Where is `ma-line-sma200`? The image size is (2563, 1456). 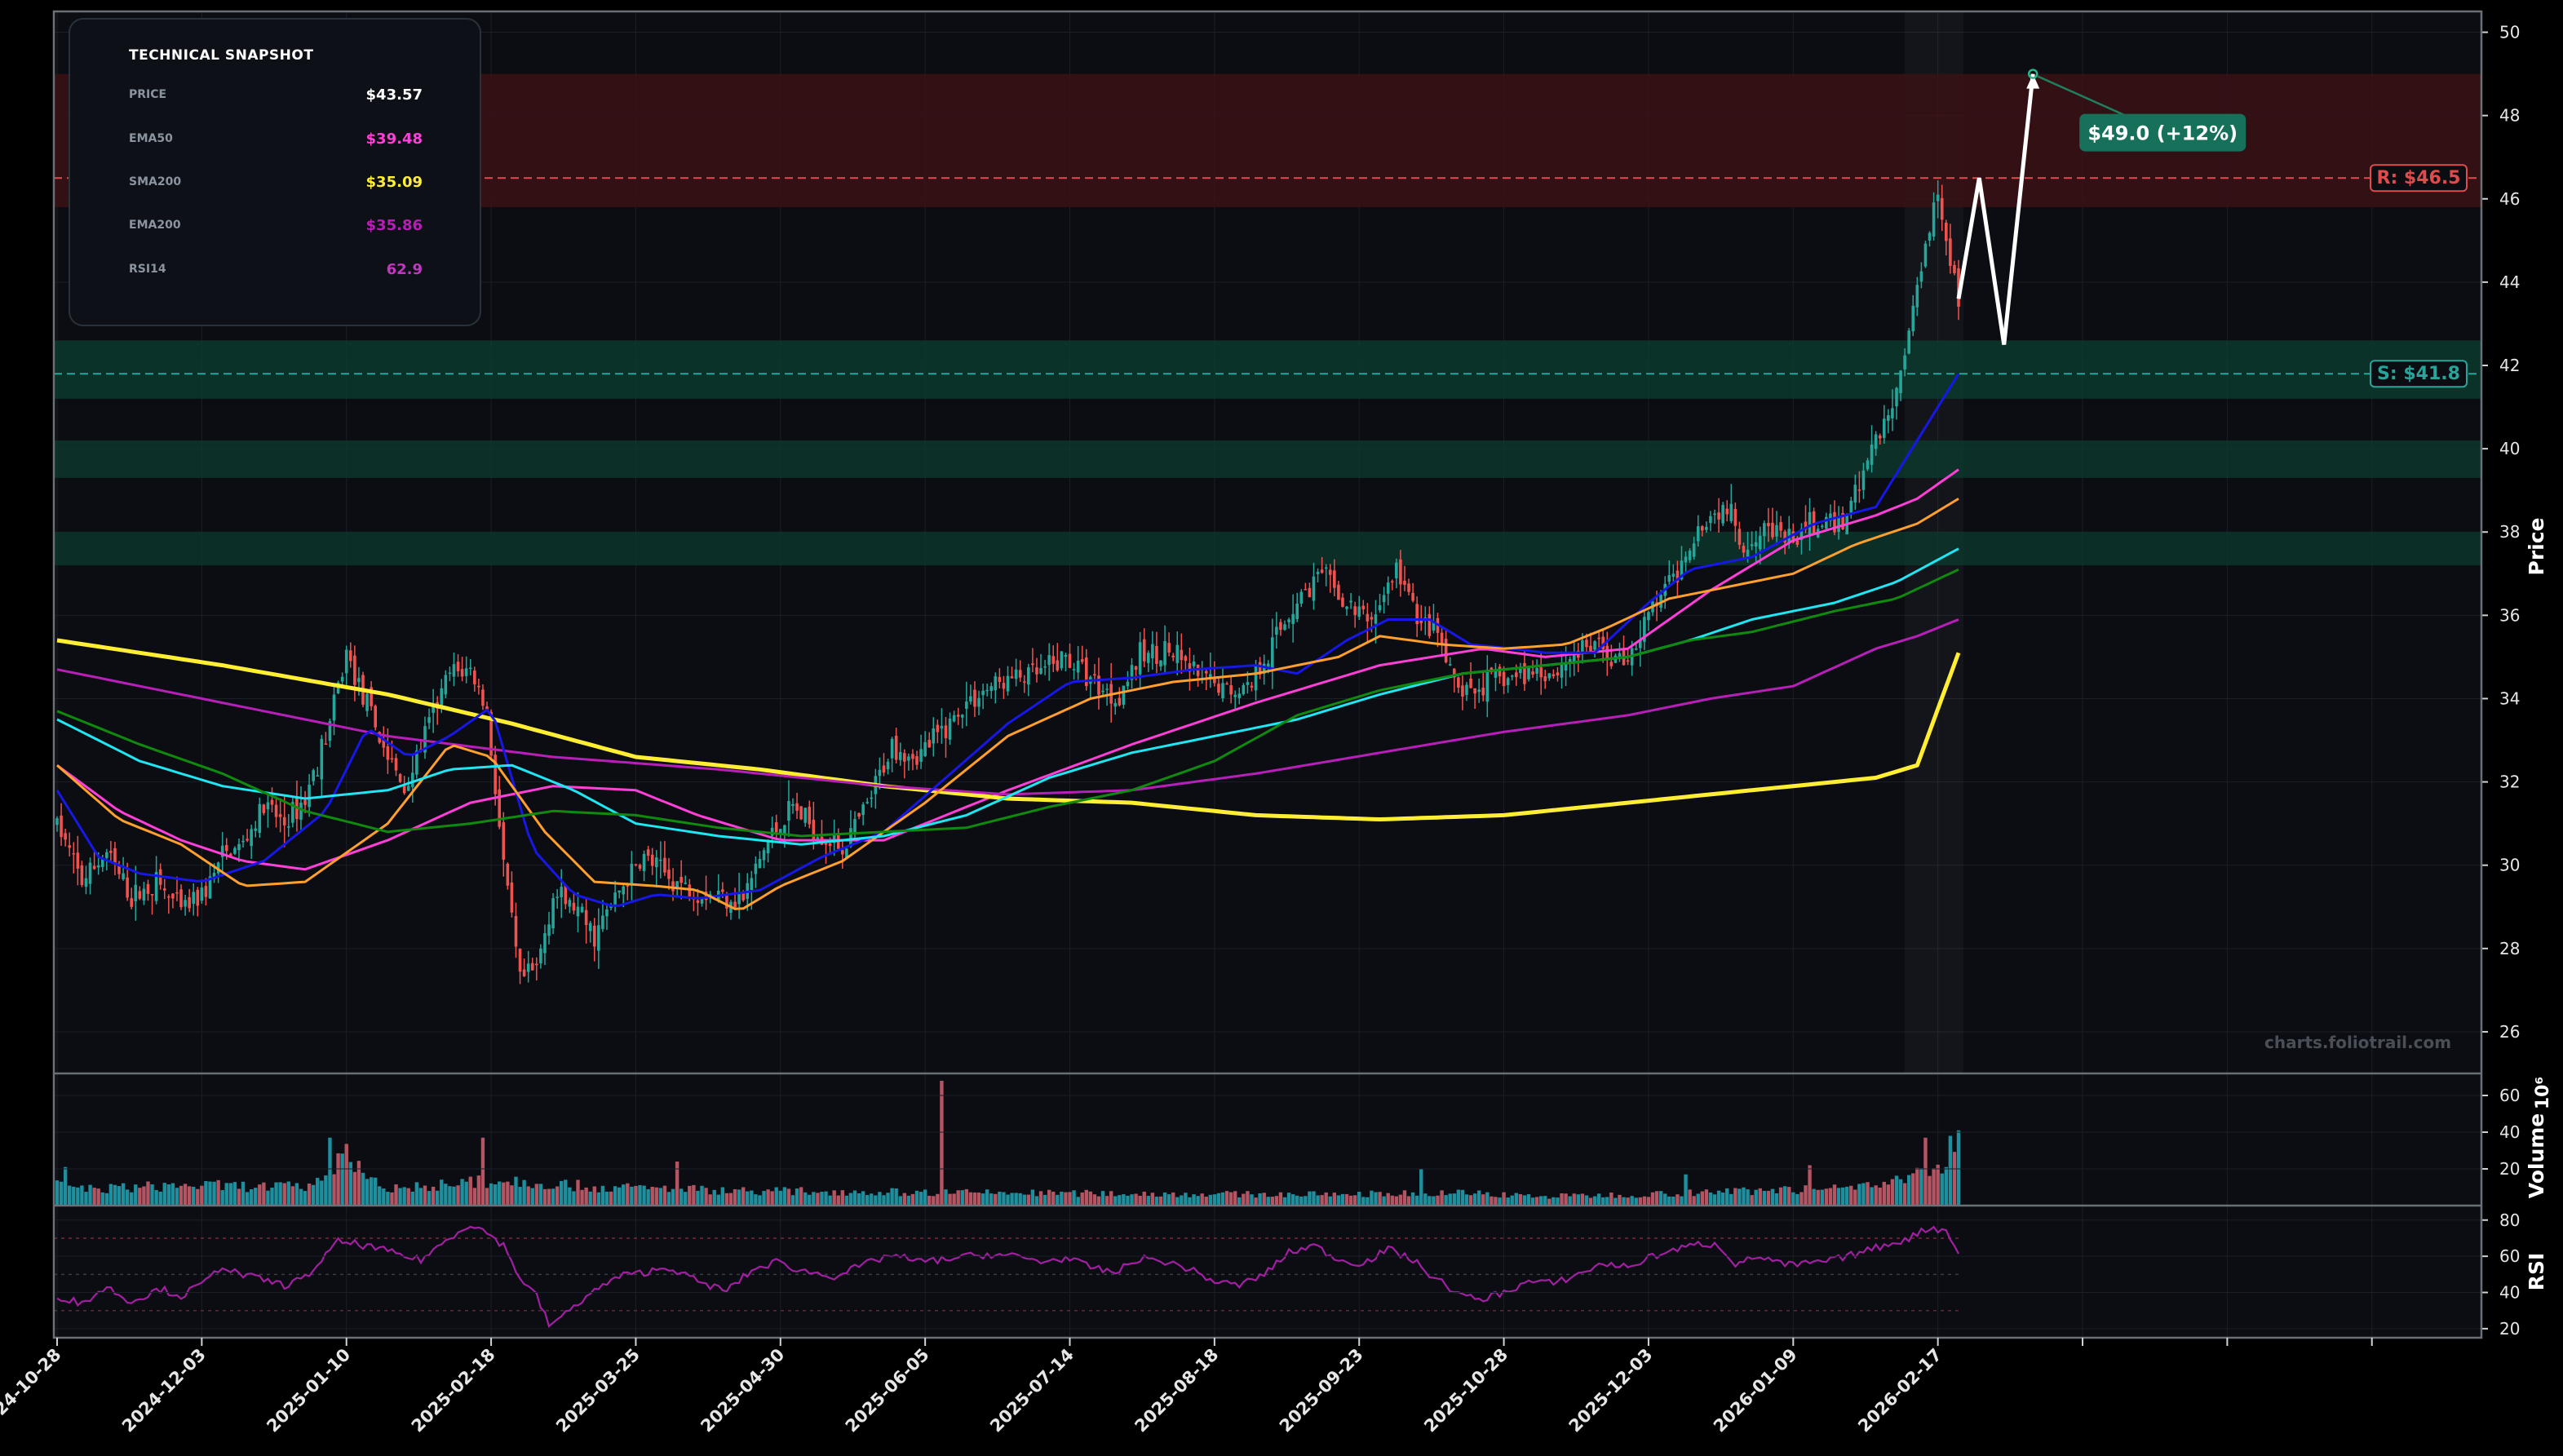
ma-line-sma200 is located at coordinates (1008, 729).